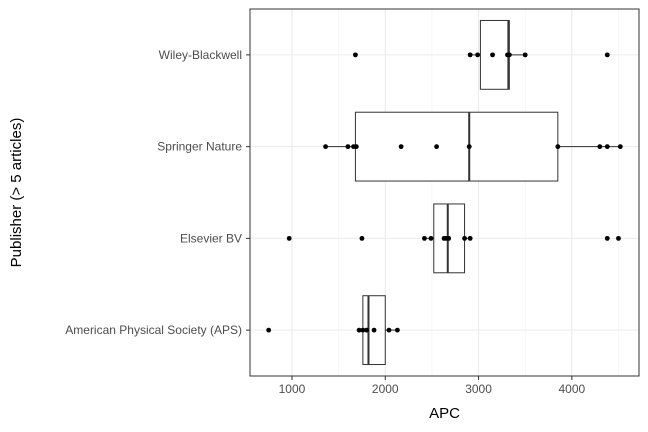  I want to click on y-tick-label: Wiley-Blackwell, so click(200, 55).